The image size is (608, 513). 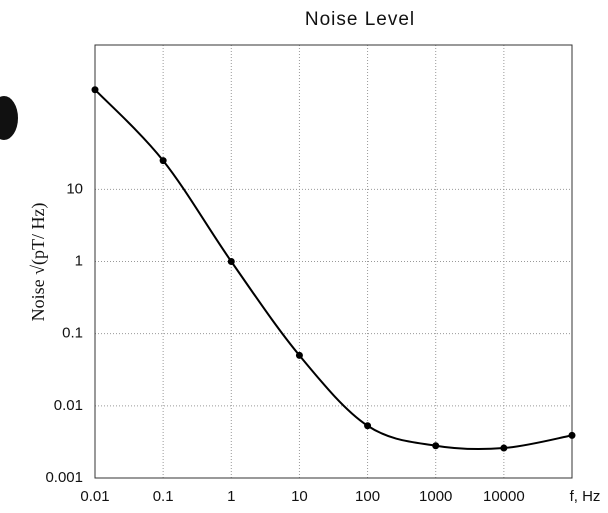 I want to click on x-tick-label: 100, so click(x=367, y=496).